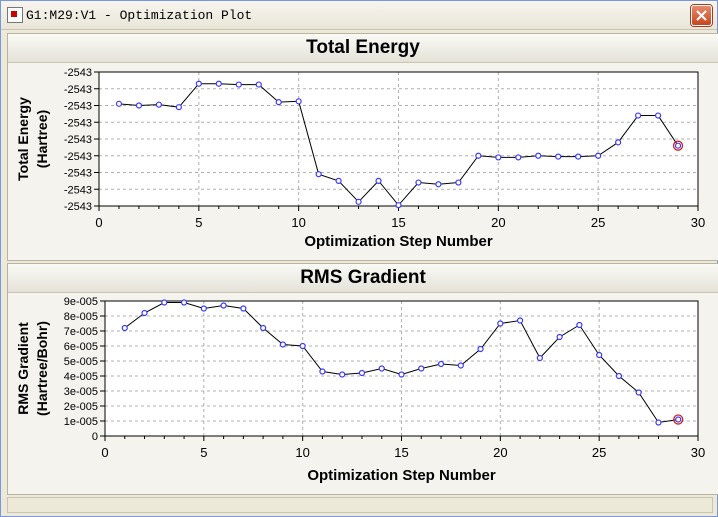 The height and width of the screenshot is (517, 718). Describe the element at coordinates (81, 362) in the screenshot. I see `gradient-y-tick-label: 5e-005` at that location.